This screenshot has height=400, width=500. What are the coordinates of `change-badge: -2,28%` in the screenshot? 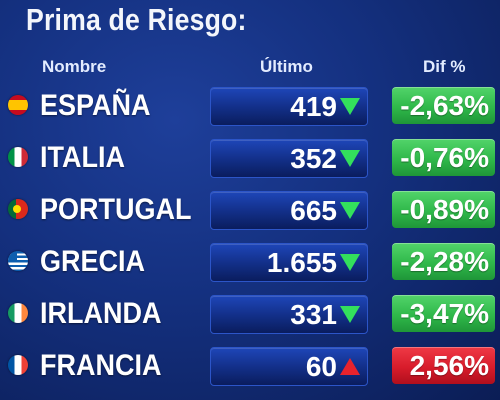 It's located at (443, 261).